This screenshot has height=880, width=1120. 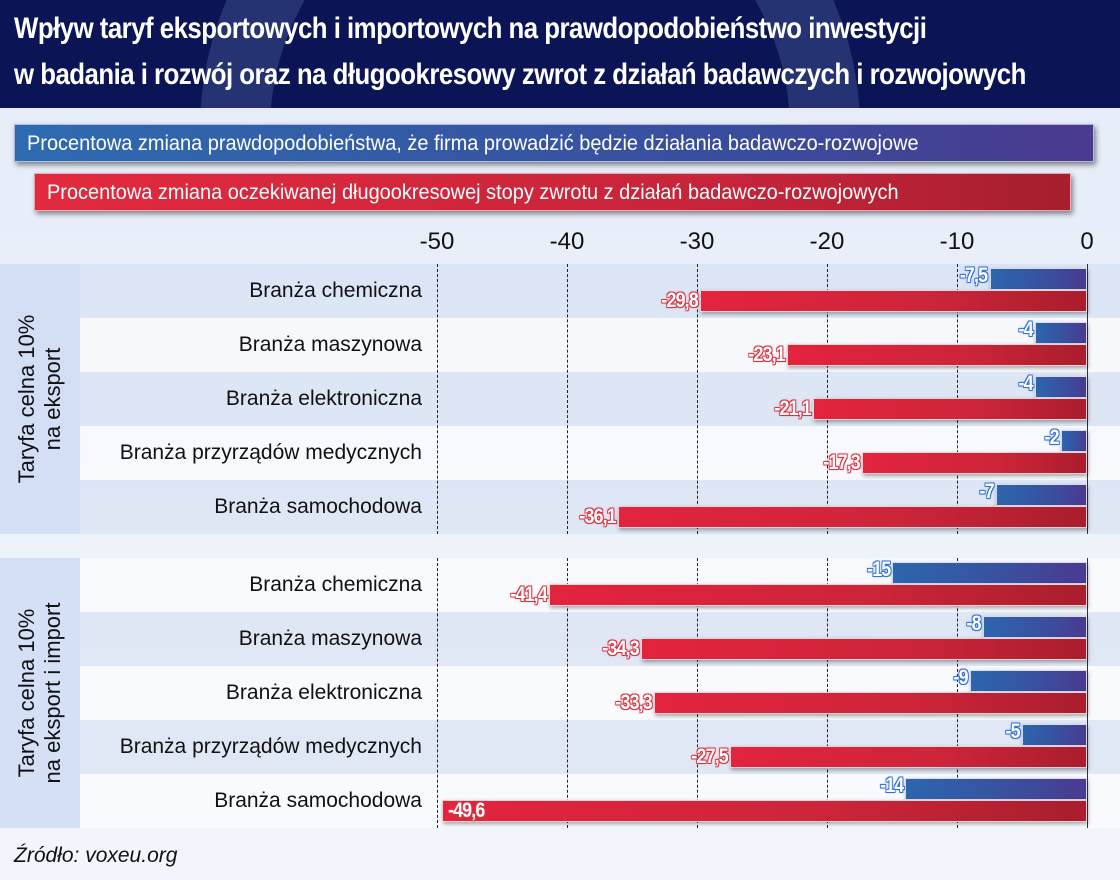 I want to click on x-tick-label: -30, so click(x=697, y=241).